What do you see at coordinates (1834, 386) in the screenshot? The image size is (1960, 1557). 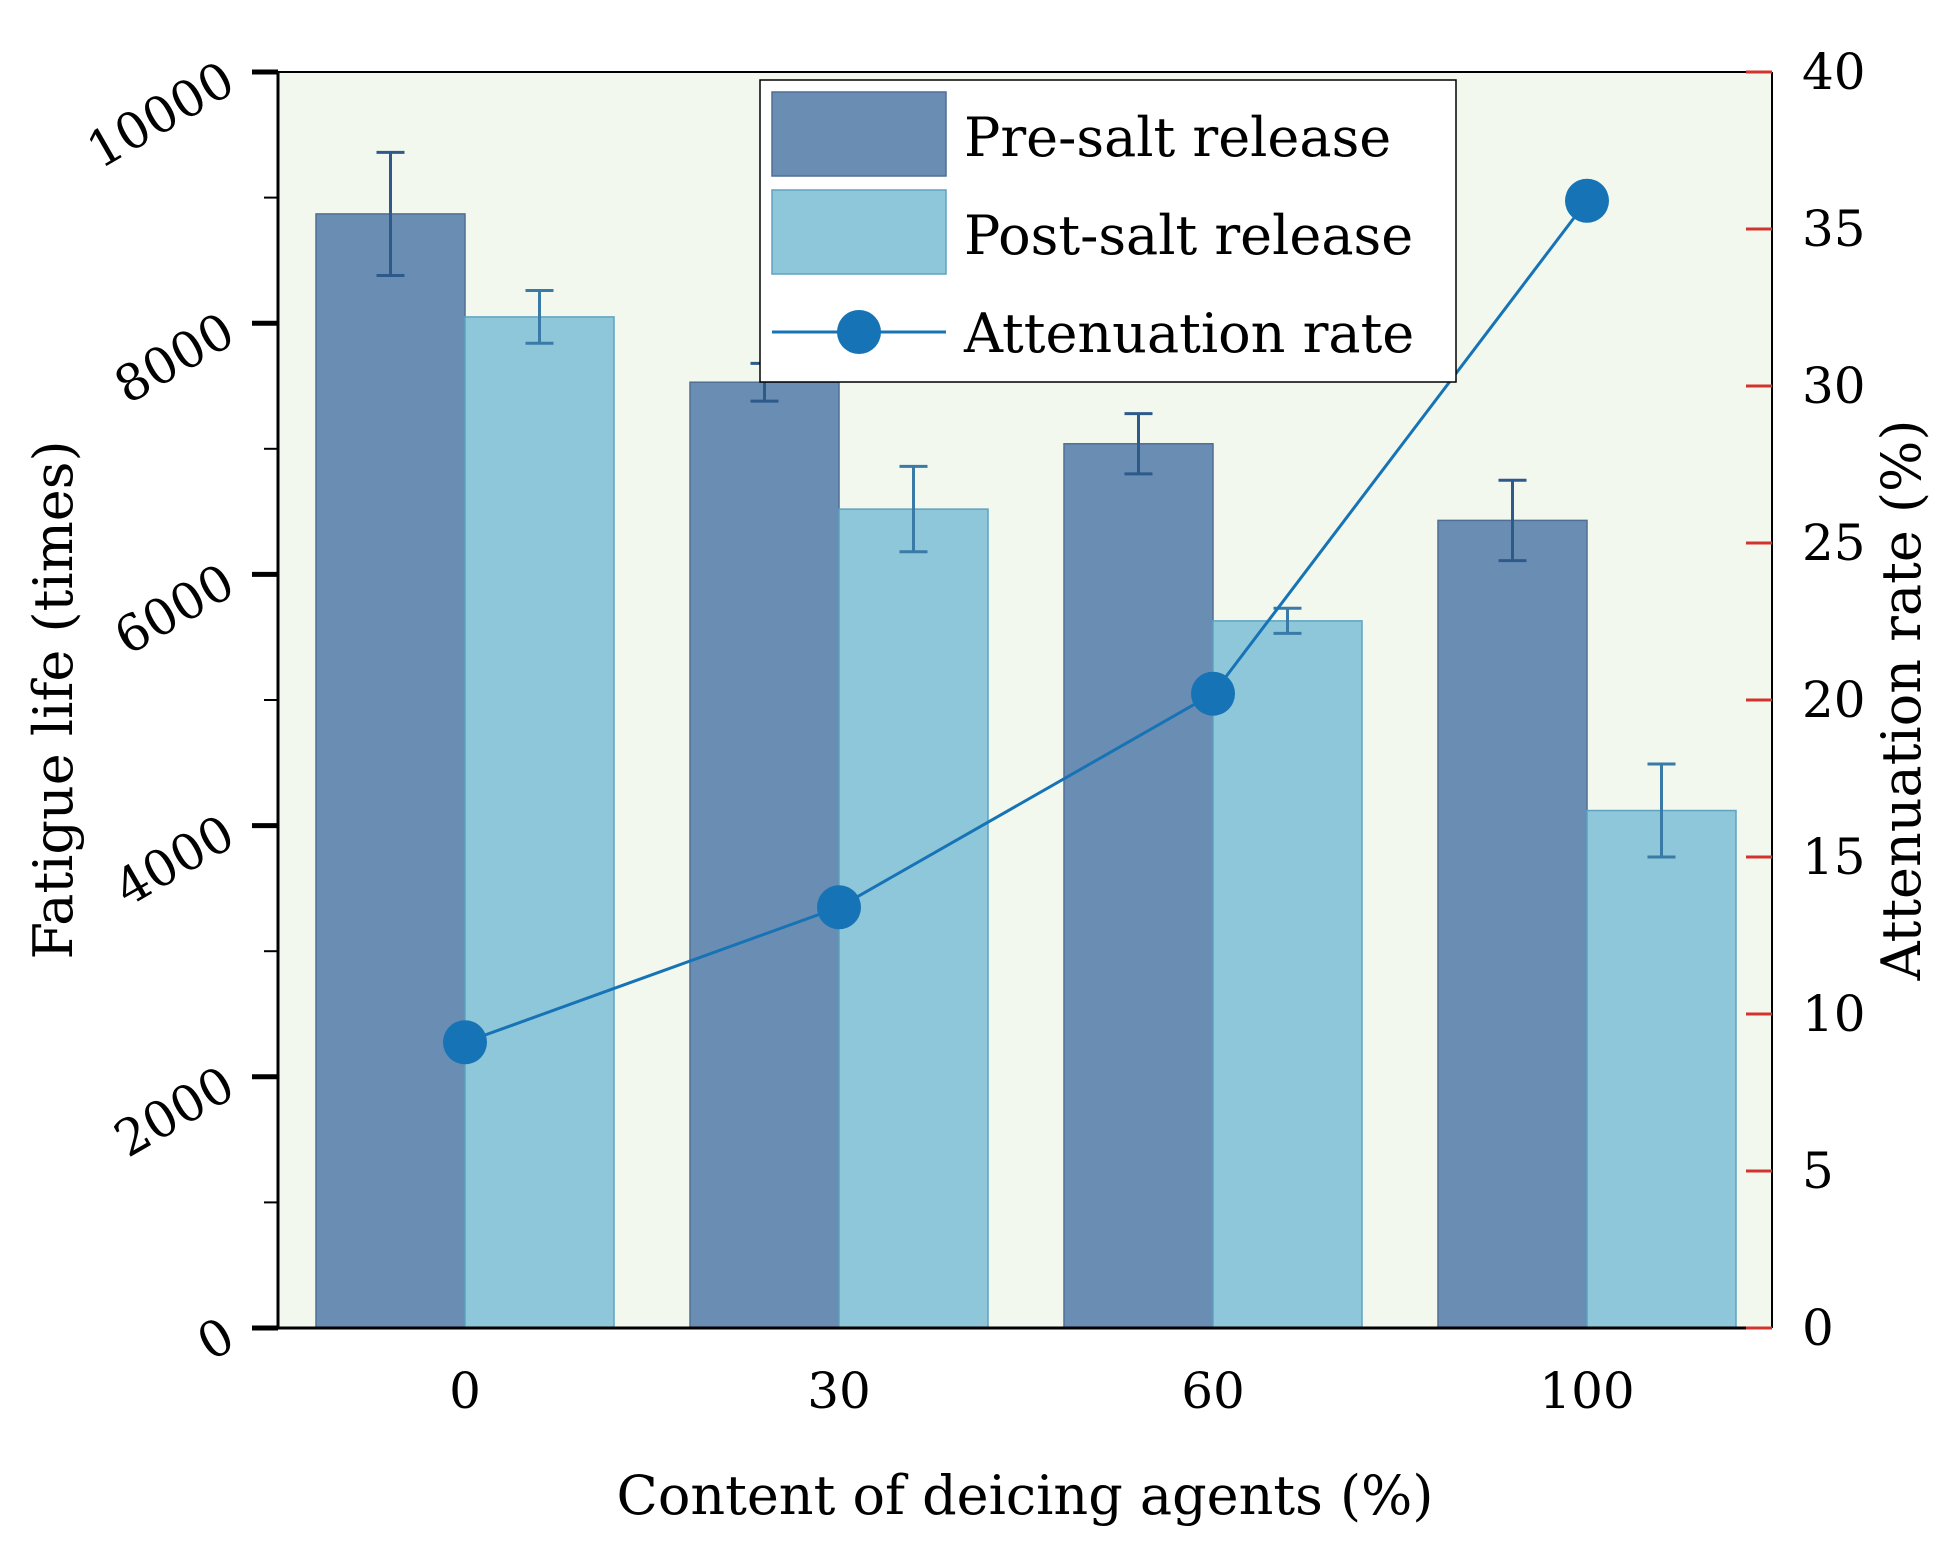 I see `y2-tick-label: 30` at bounding box center [1834, 386].